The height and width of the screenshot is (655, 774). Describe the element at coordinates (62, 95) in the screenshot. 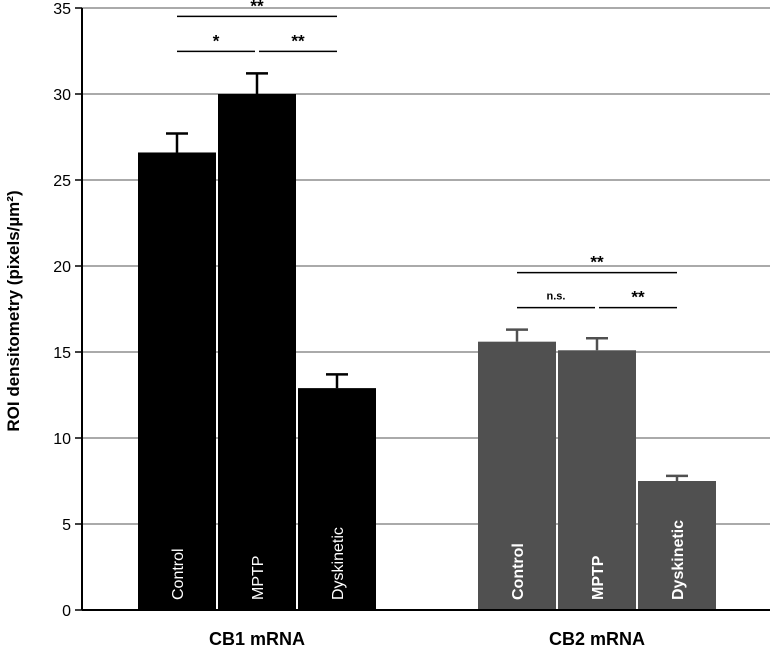

I see `y-tick-label: 30` at that location.